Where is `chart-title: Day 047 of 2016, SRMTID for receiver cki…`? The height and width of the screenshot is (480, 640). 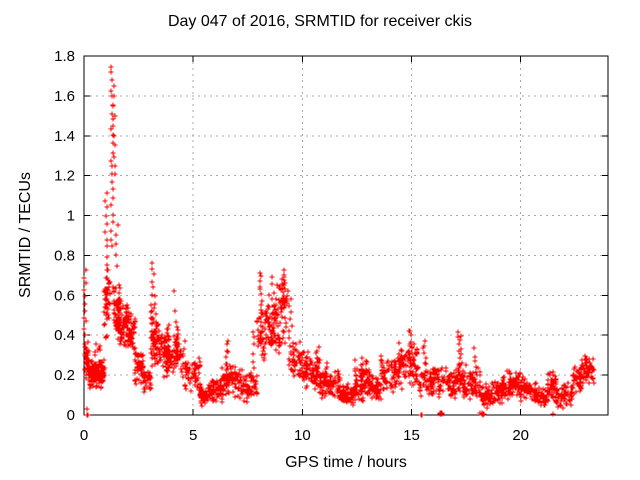
chart-title: Day 047 of 2016, SRMTID for receiver cki… is located at coordinates (320, 21).